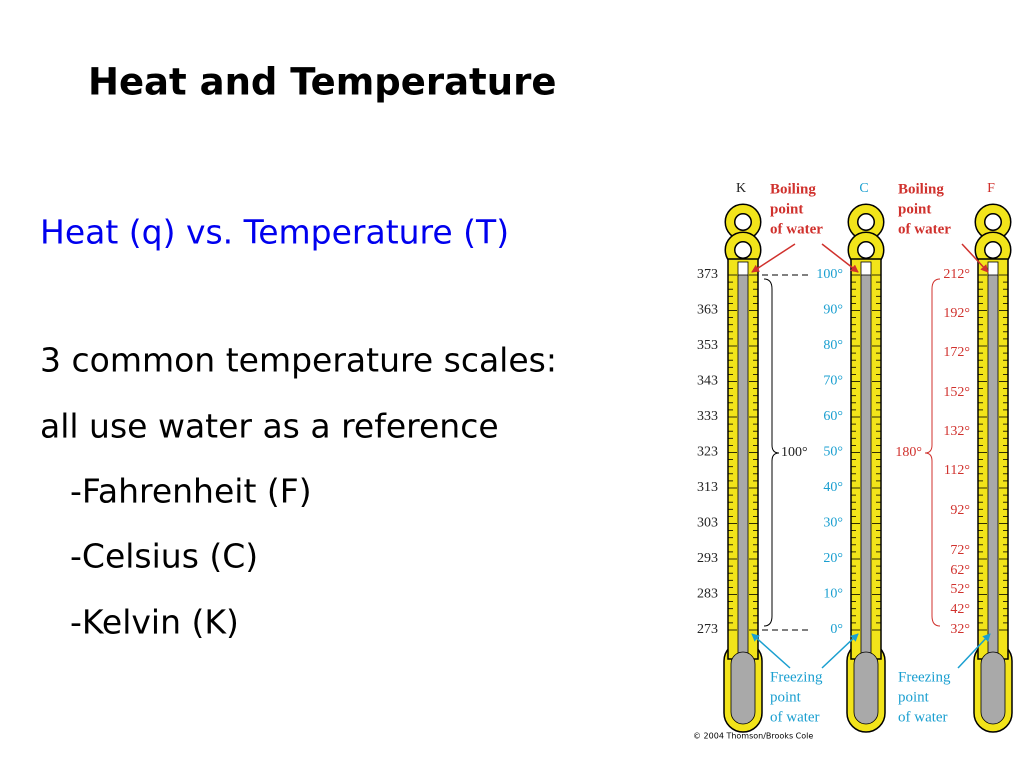  What do you see at coordinates (960, 550) in the screenshot?
I see `scale-tick-label: 72°` at bounding box center [960, 550].